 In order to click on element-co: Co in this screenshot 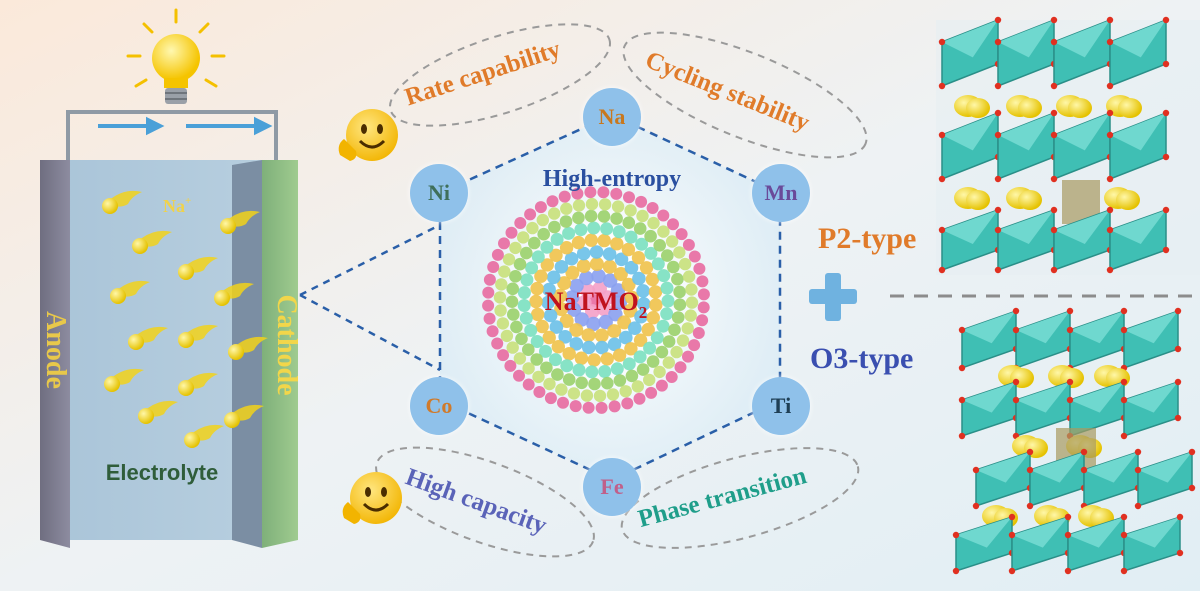, I will do `click(439, 406)`.